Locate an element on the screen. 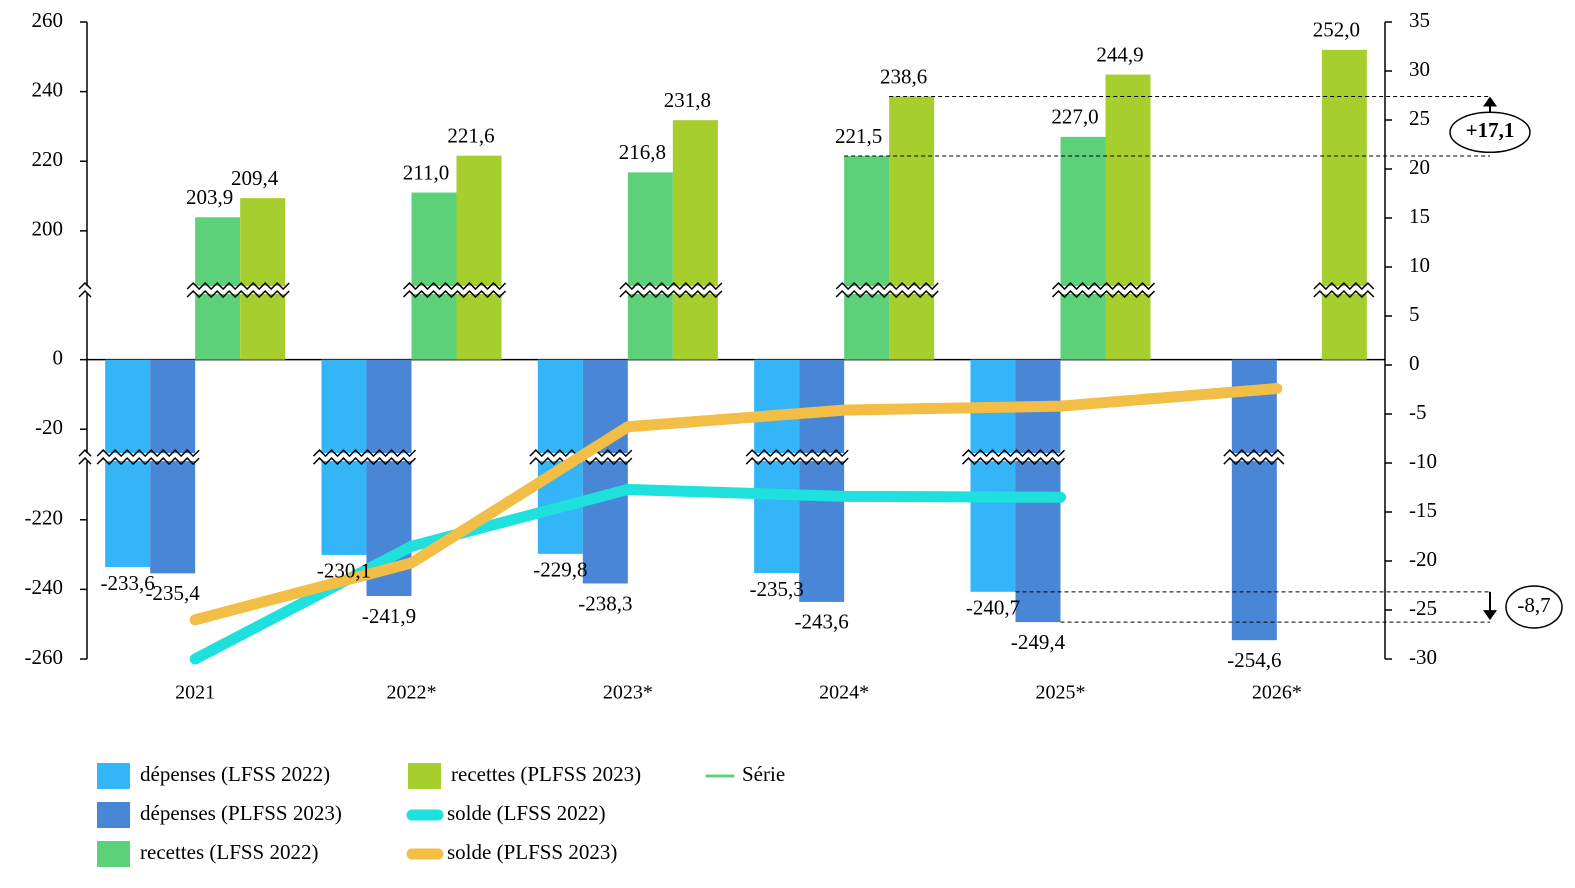  x-tick-label: 2025* is located at coordinates (1061, 693).